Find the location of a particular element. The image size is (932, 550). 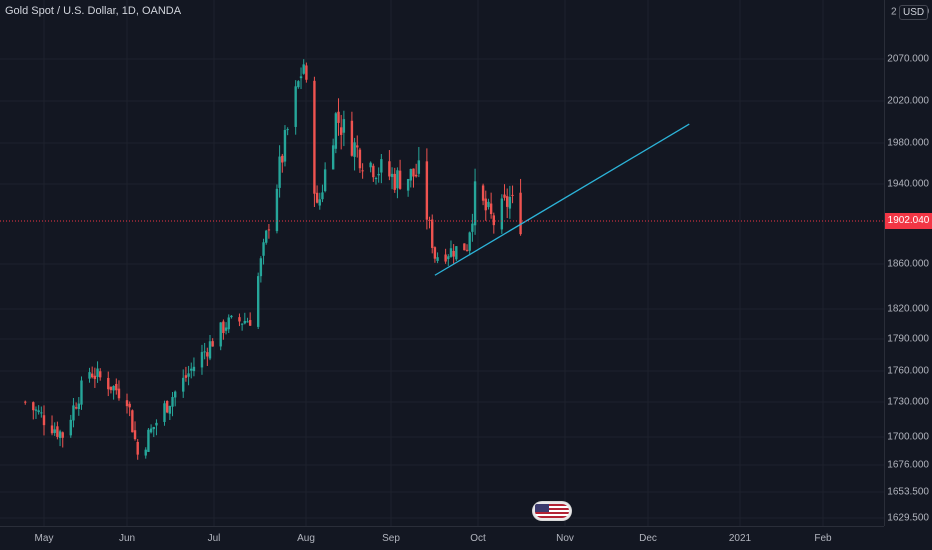

price-label-top: 2 is located at coordinates (894, 12).